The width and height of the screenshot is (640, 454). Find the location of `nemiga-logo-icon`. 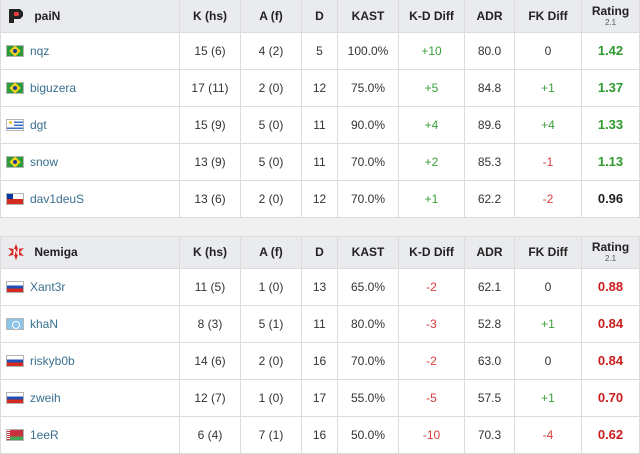

nemiga-logo-icon is located at coordinates (16, 252).